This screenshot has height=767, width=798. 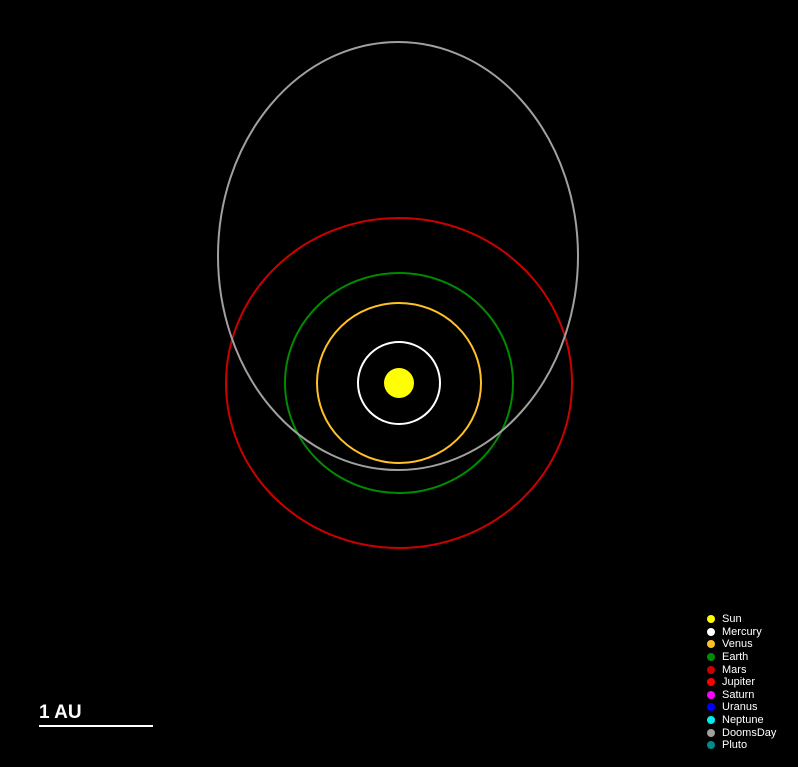 I want to click on legend-label: Uranus, so click(x=740, y=707).